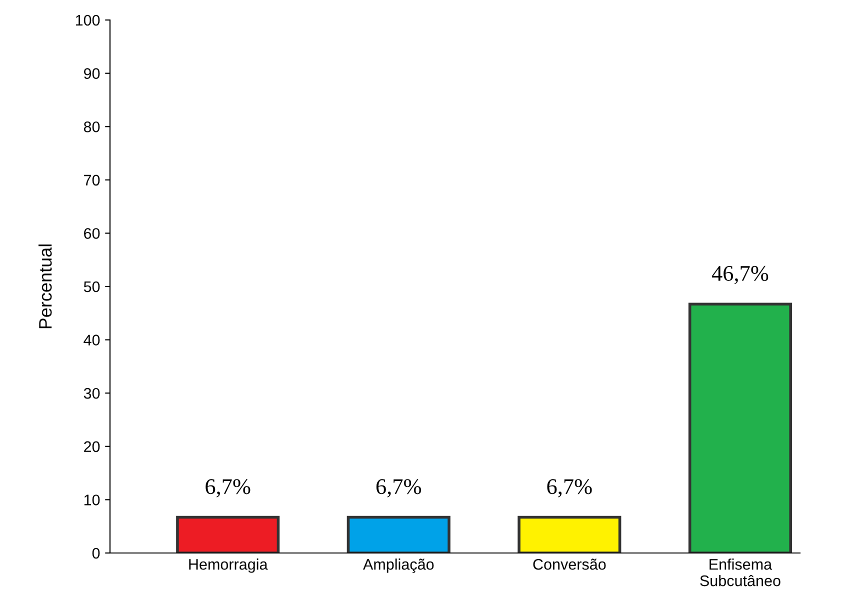 The image size is (841, 604). Describe the element at coordinates (92, 500) in the screenshot. I see `y-tick-label: 10` at that location.